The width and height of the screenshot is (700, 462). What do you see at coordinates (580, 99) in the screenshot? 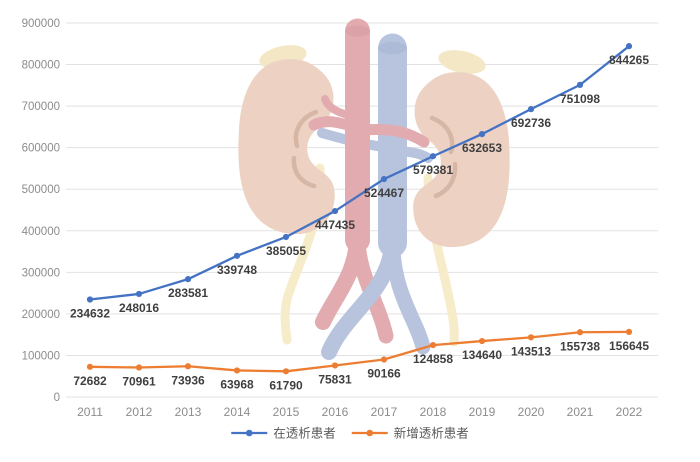
I see `data-label-on-dialysis-patients: 751098` at bounding box center [580, 99].